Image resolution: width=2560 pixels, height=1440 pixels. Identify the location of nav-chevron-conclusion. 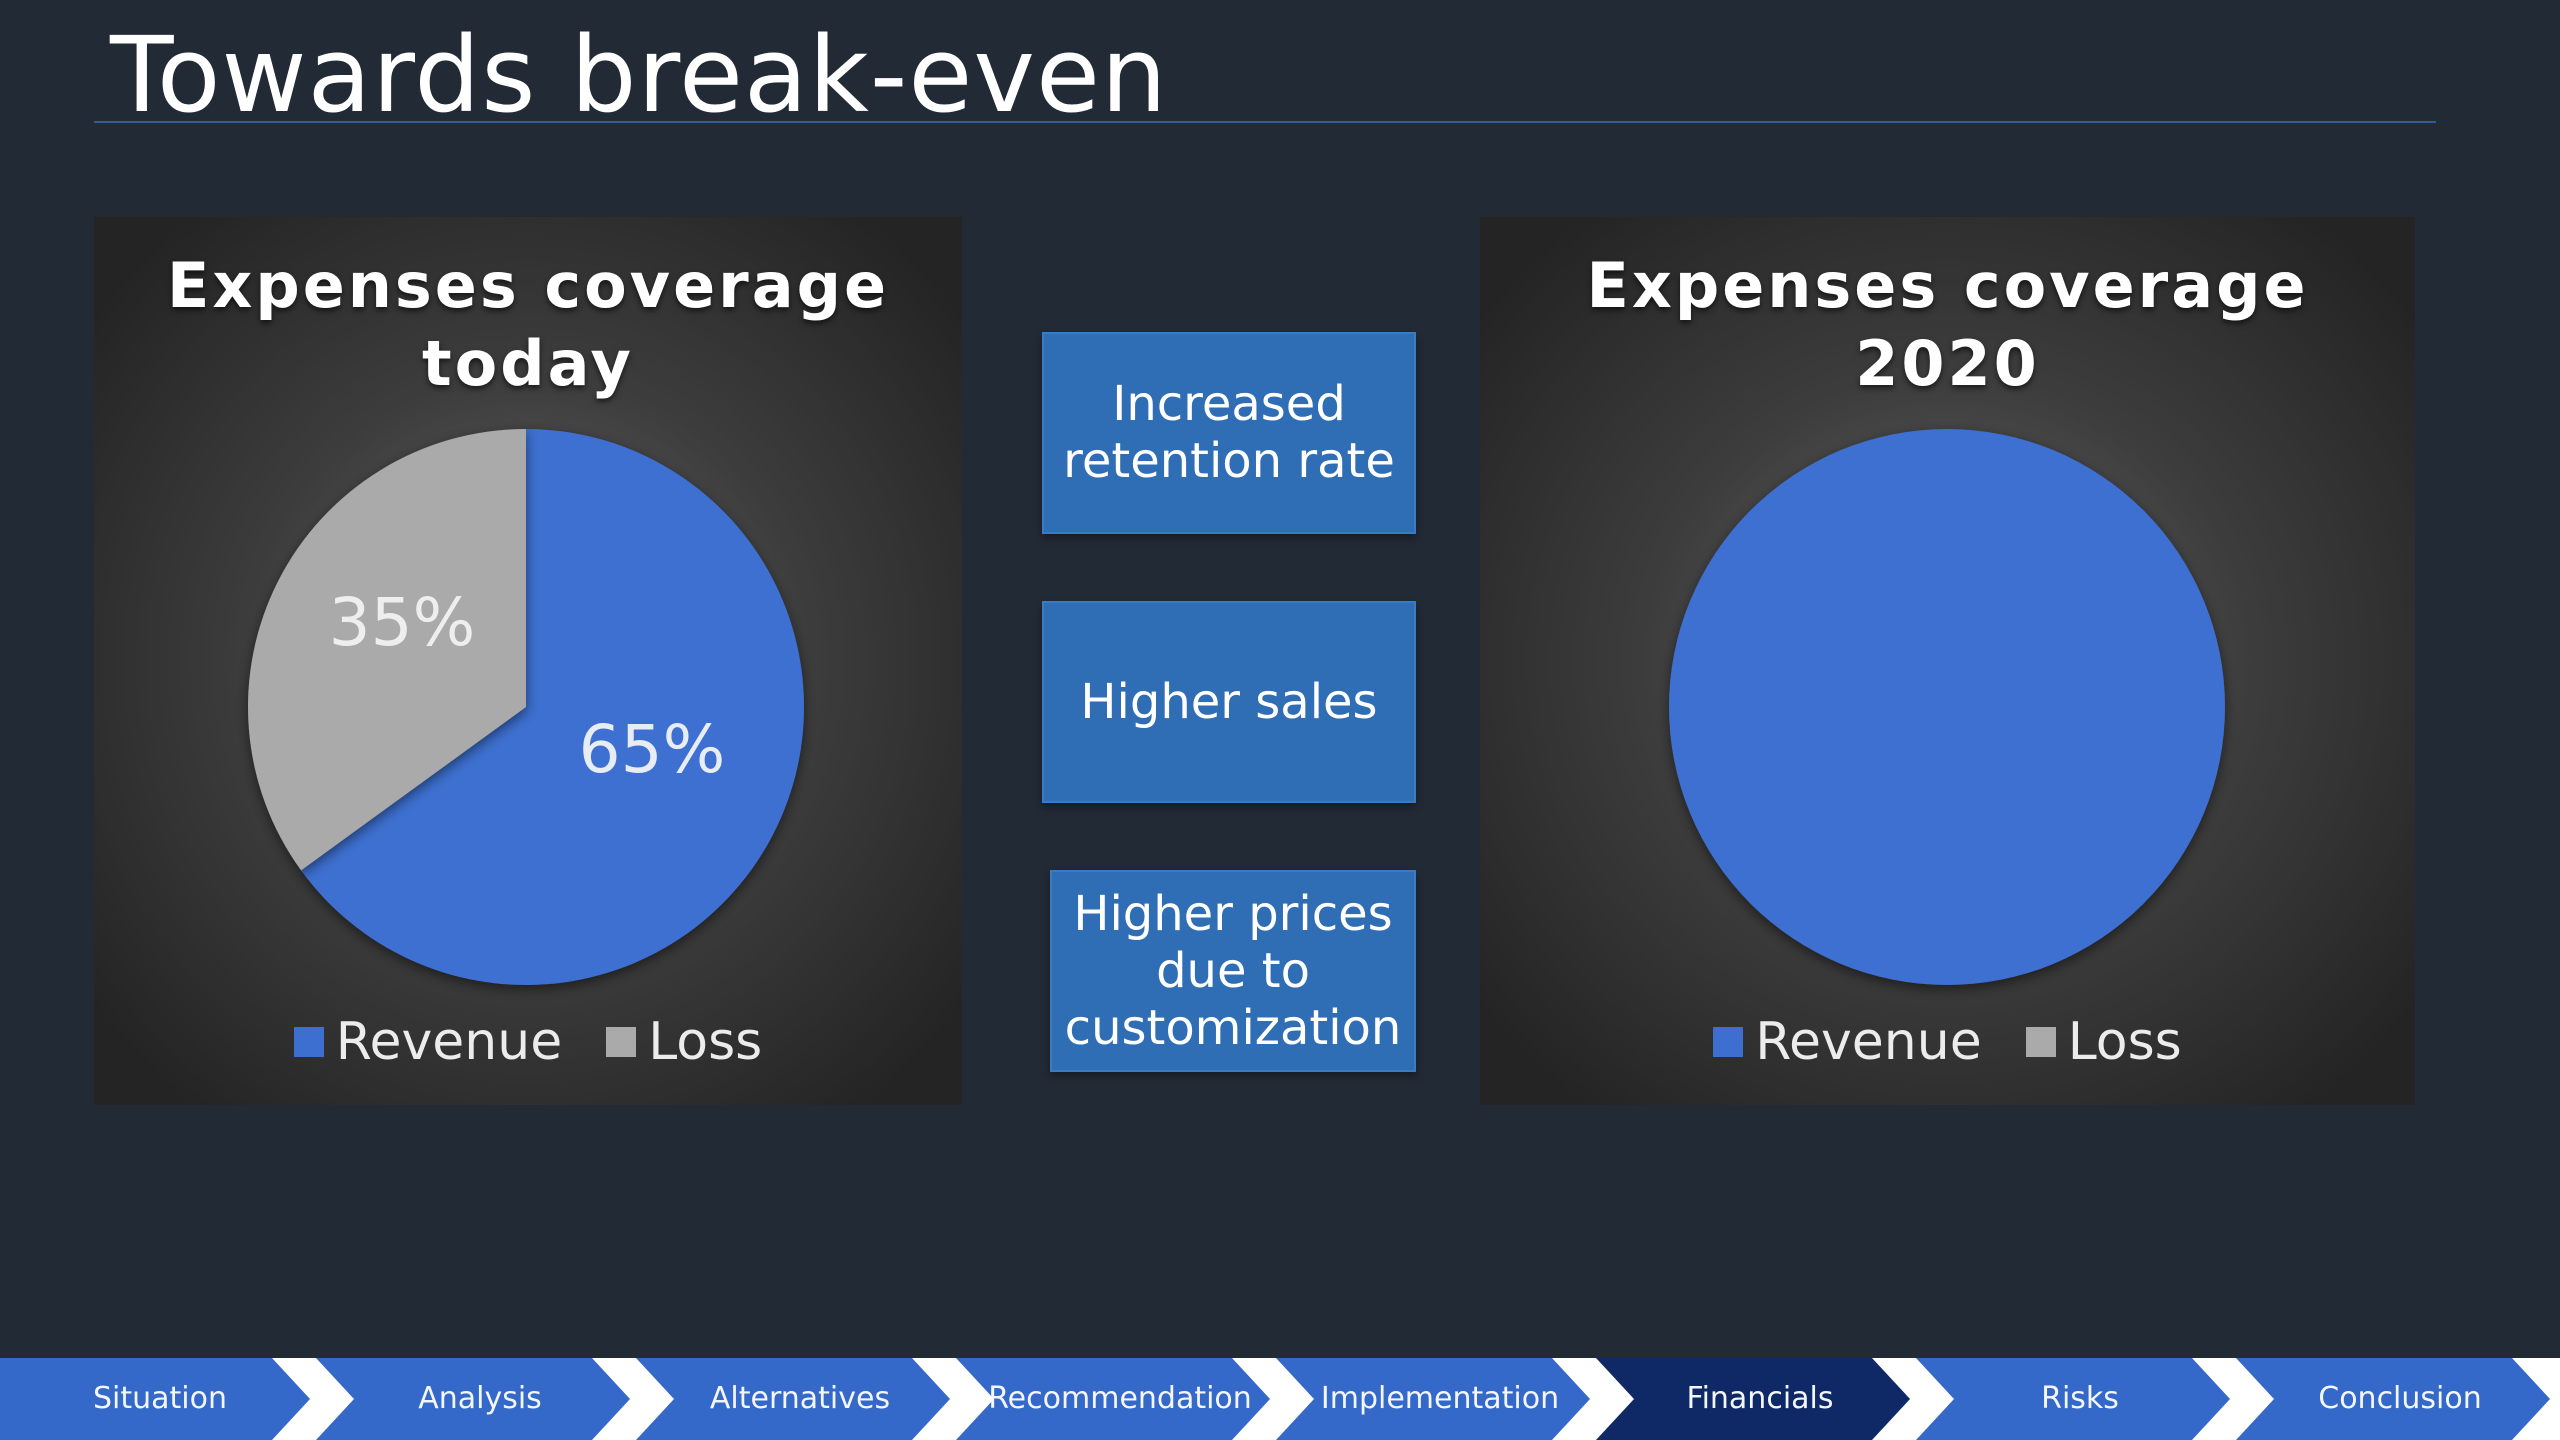
(2393, 1399).